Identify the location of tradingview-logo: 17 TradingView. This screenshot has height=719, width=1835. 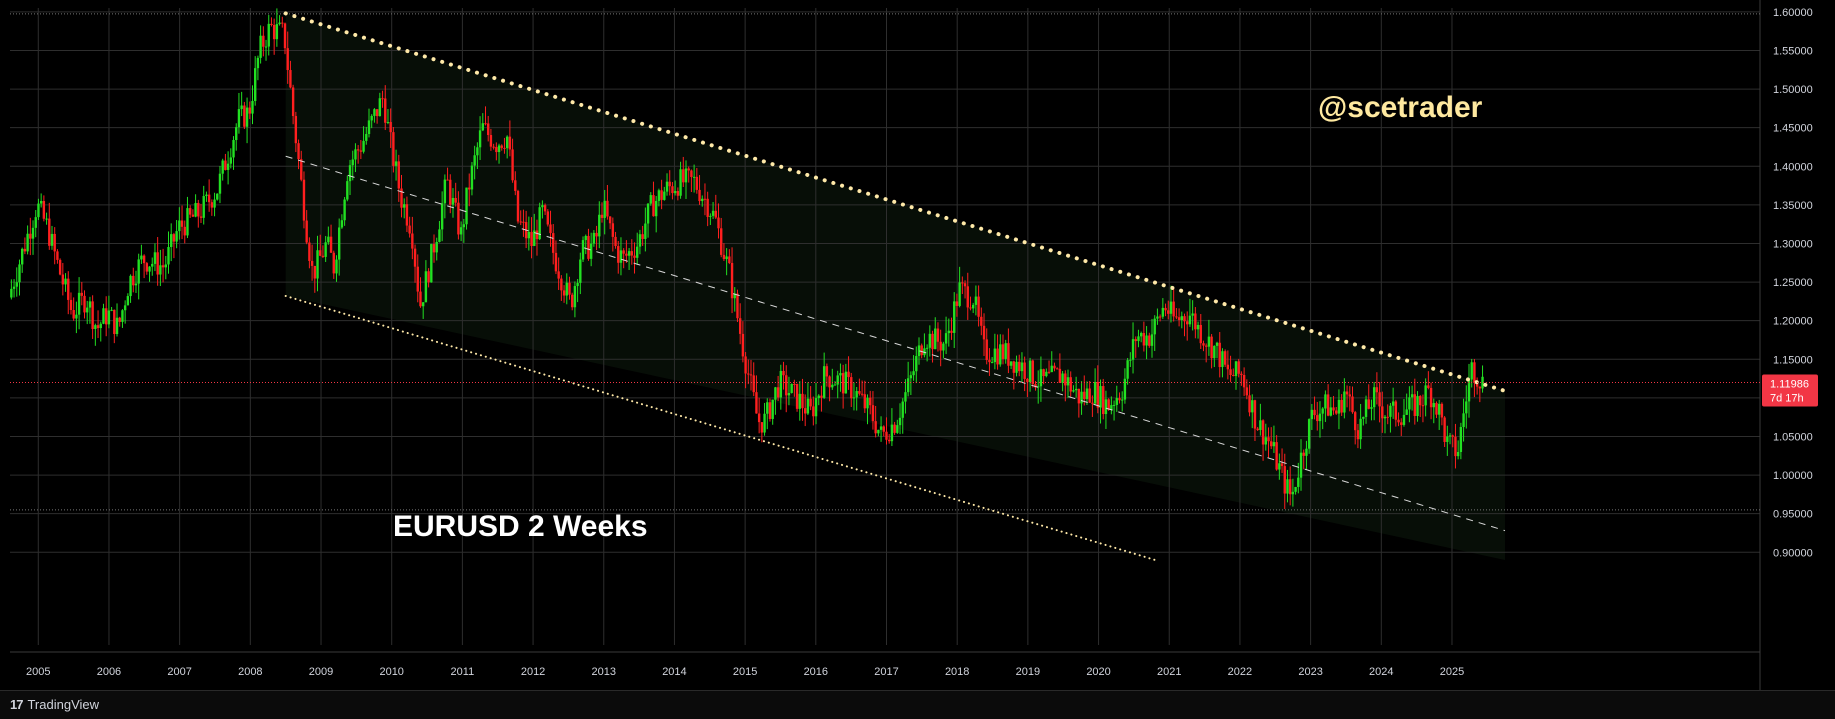
(54, 704).